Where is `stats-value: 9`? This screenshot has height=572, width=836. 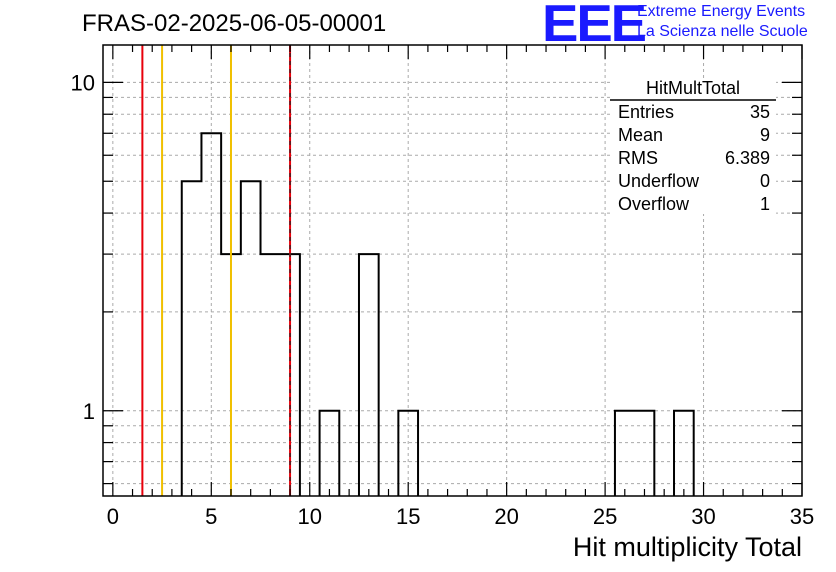
stats-value: 9 is located at coordinates (765, 135).